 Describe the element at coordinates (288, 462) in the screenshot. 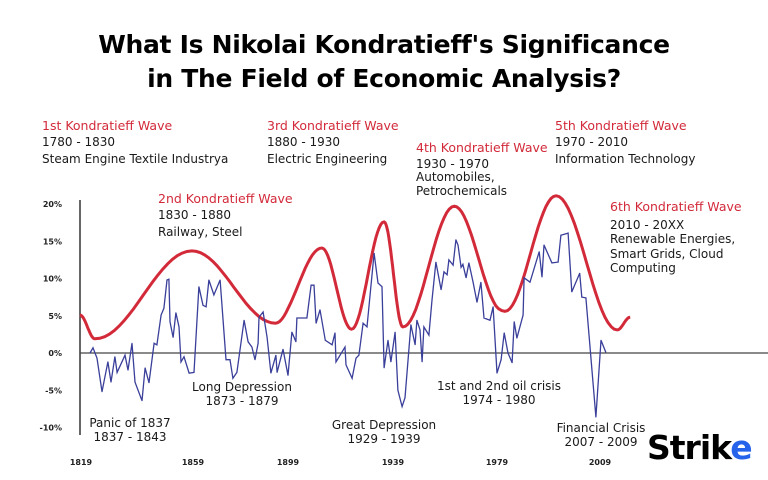

I see `x-tick-label: 1899` at that location.